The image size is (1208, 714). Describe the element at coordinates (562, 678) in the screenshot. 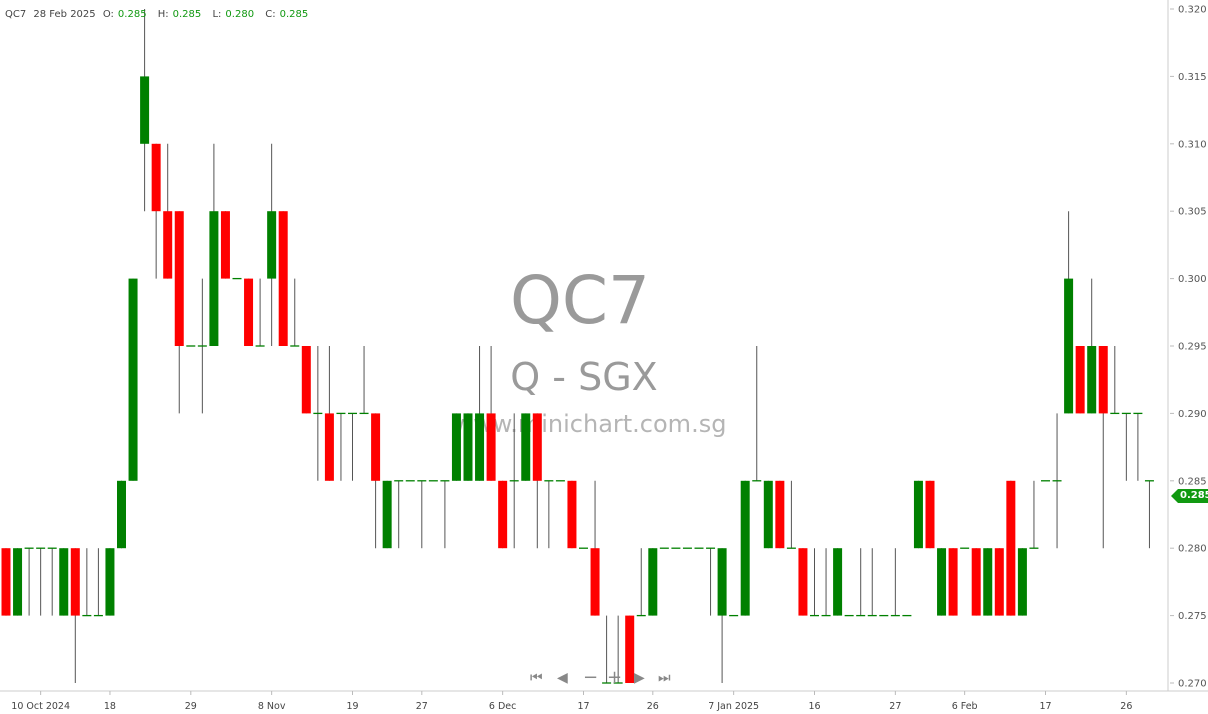

I see `prev-page-button: ◀` at that location.